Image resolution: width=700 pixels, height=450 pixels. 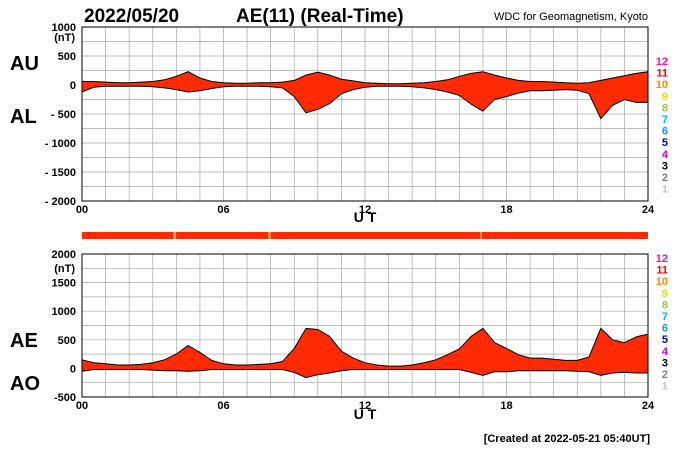 What do you see at coordinates (665, 340) in the screenshot?
I see `ae-ao-legend-label: 5` at bounding box center [665, 340].